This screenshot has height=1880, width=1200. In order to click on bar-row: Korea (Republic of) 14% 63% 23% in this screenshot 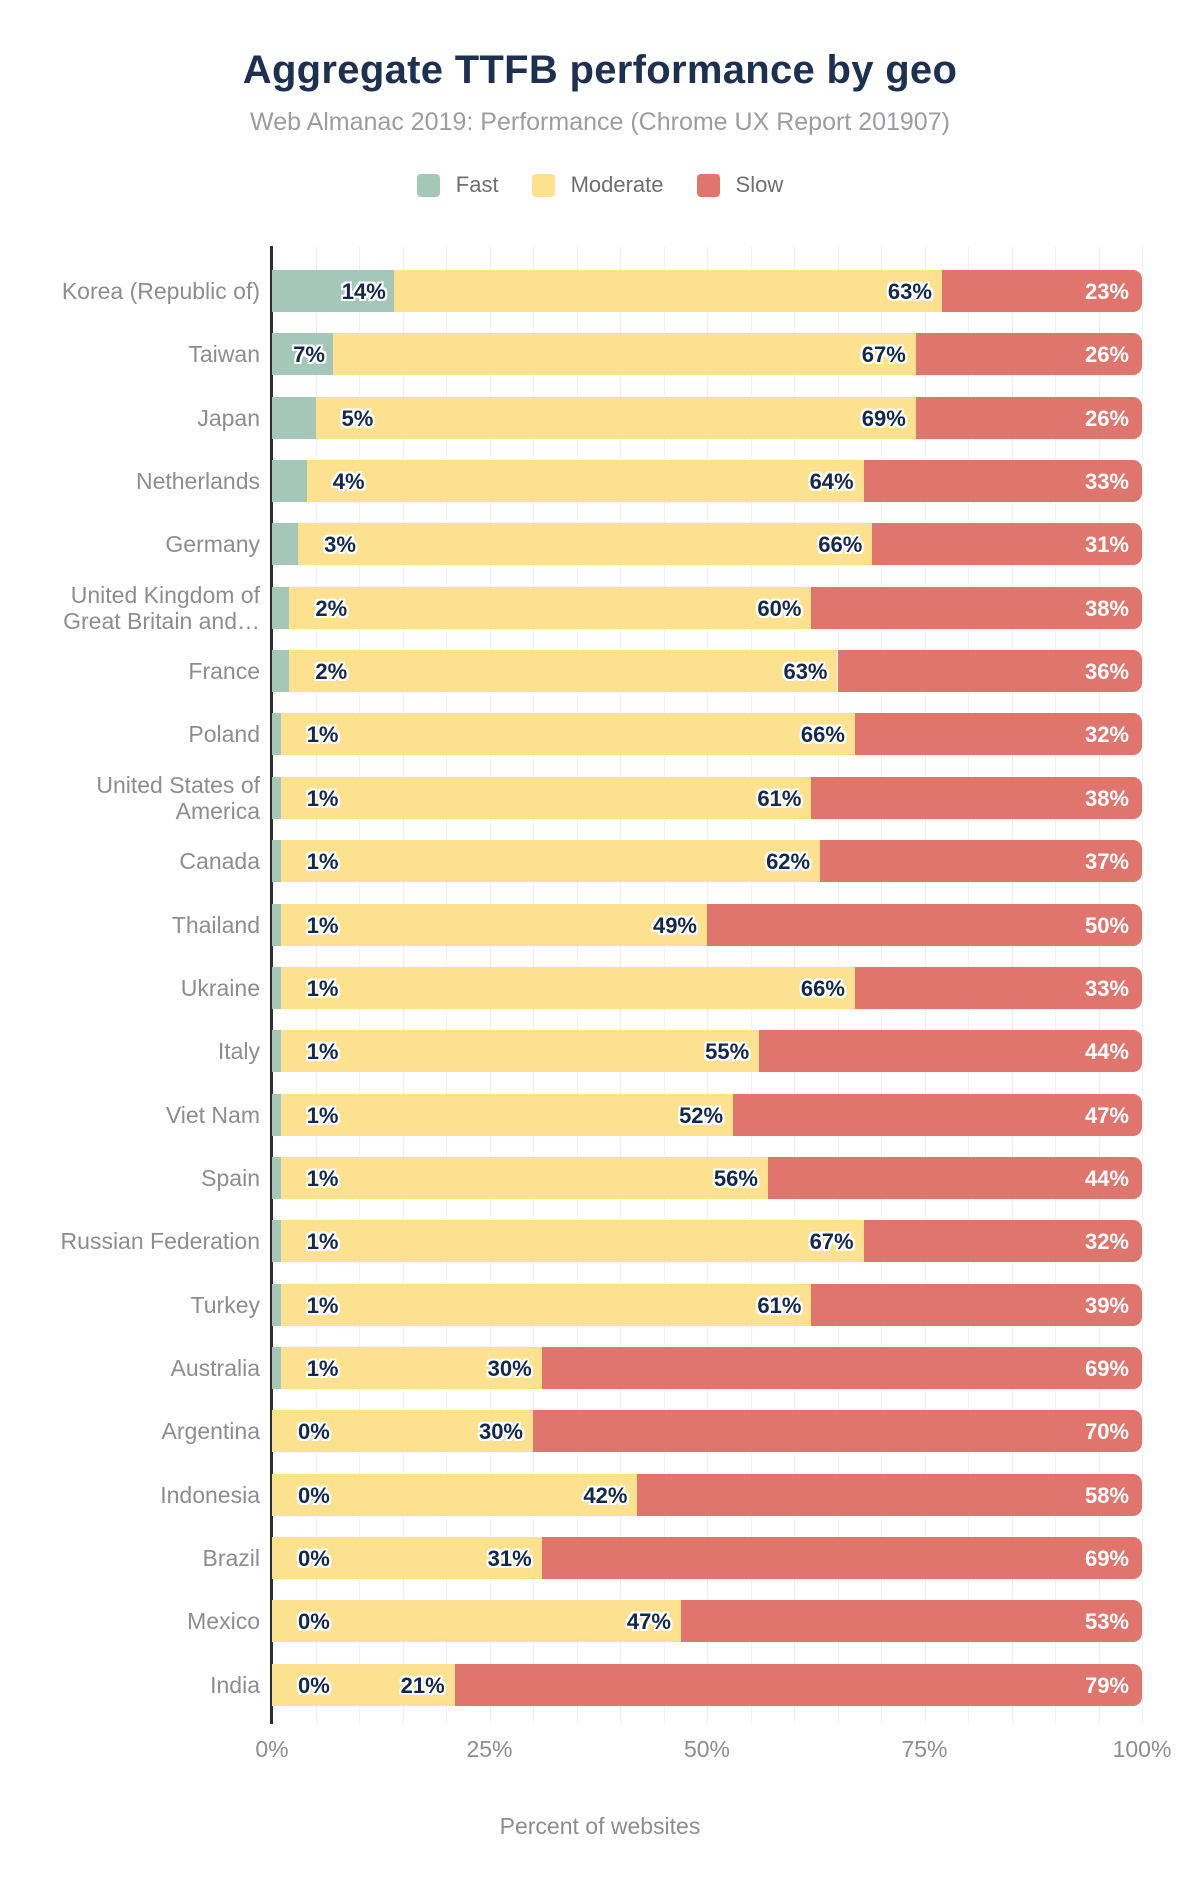, I will do `click(600, 291)`.